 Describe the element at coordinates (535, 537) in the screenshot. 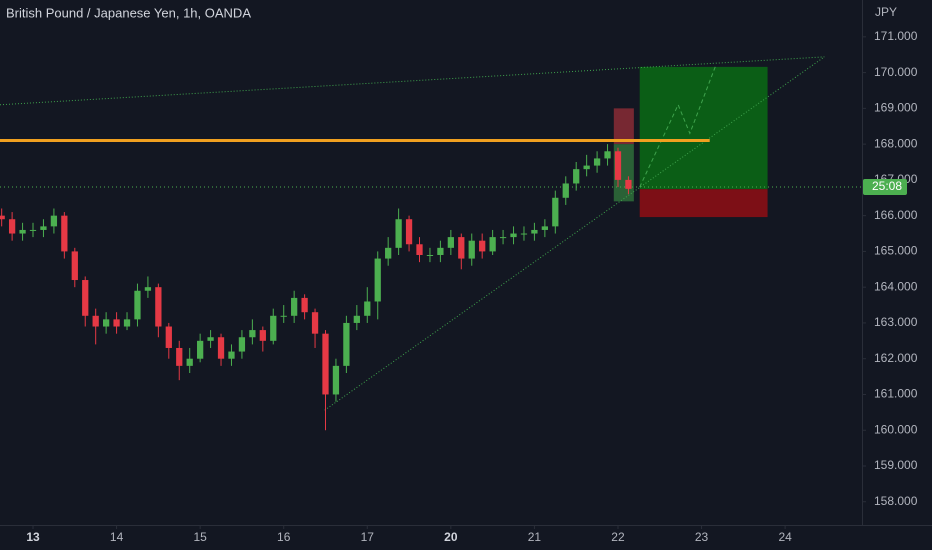

I see `x-tick-label: 21` at that location.